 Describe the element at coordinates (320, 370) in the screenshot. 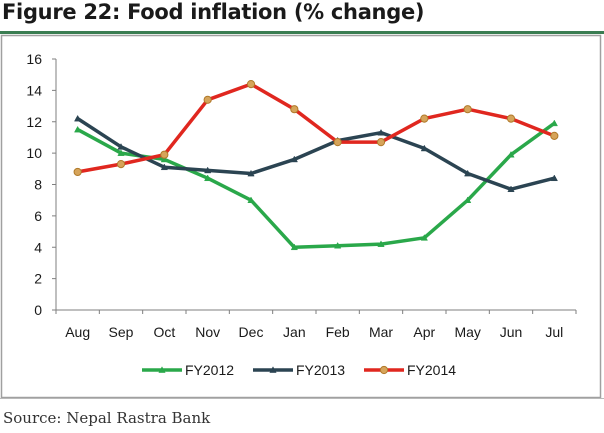

I see `legend-label: FY2013` at that location.